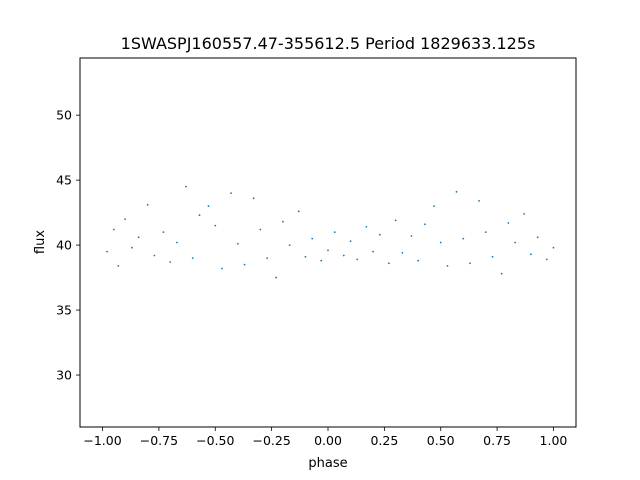 The height and width of the screenshot is (480, 640). I want to click on plot-points, so click(330, 232).